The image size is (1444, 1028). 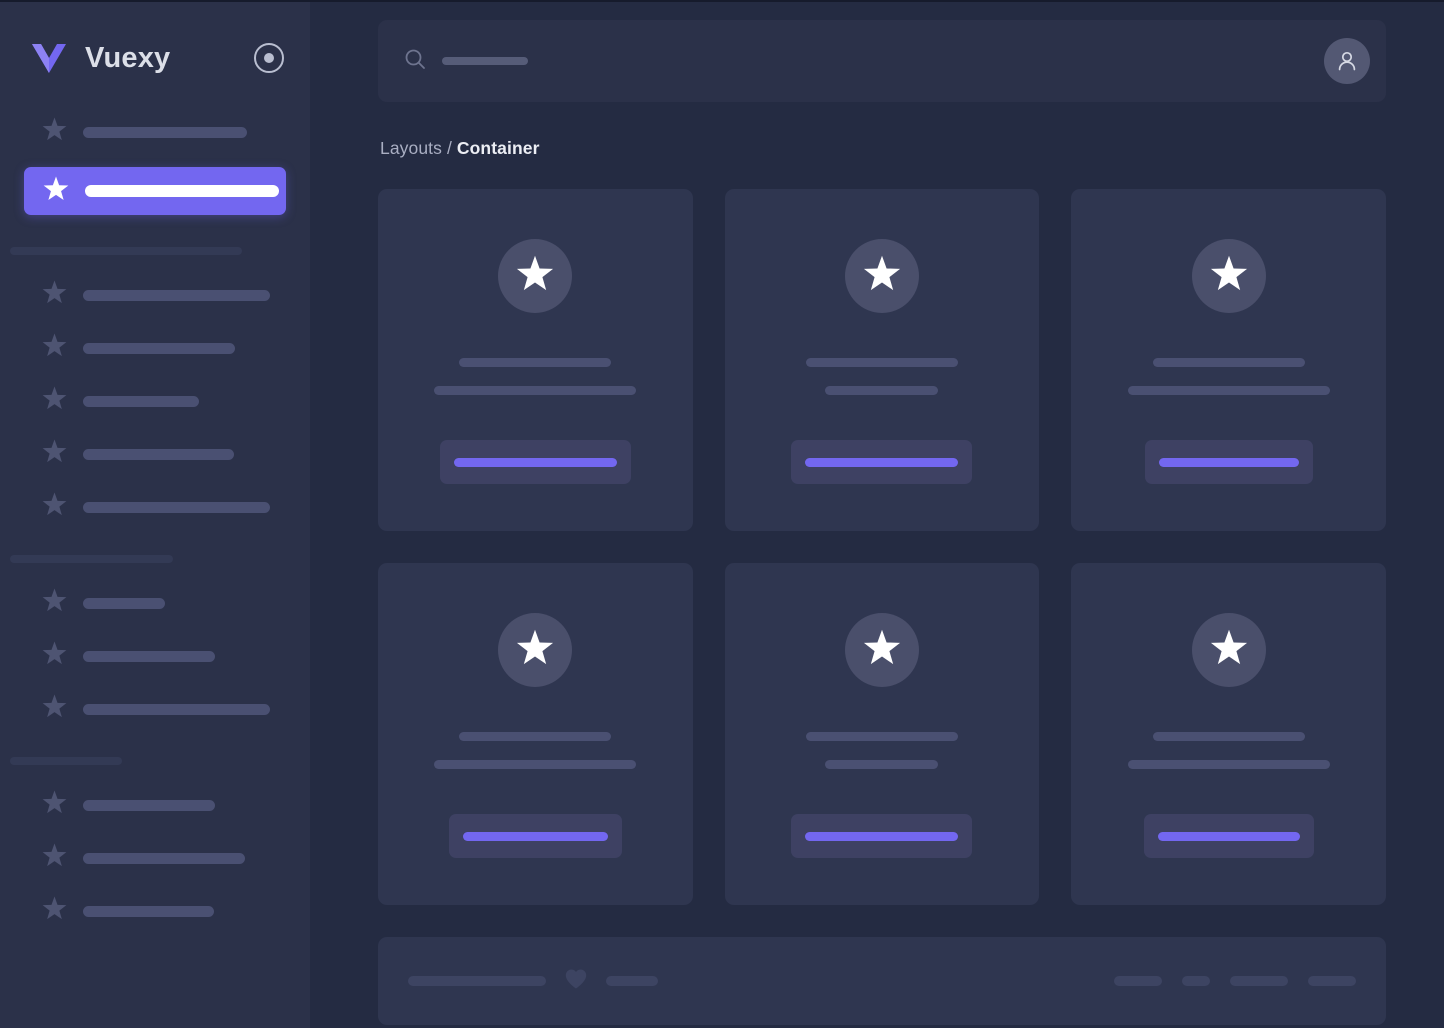 I want to click on search-input, so click(x=864, y=61).